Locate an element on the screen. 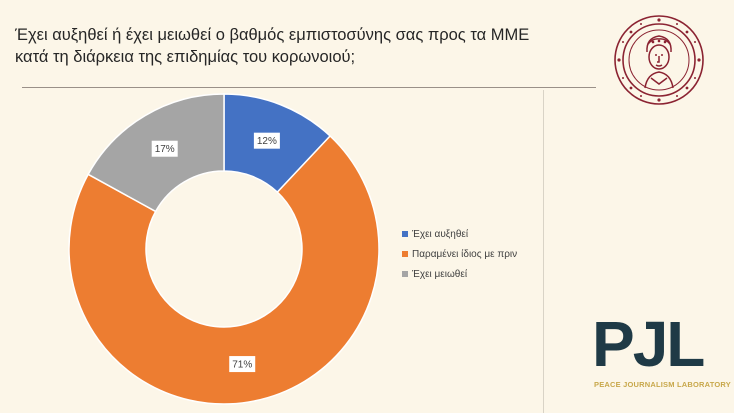  data-label-text-decreased: 17% is located at coordinates (165, 149).